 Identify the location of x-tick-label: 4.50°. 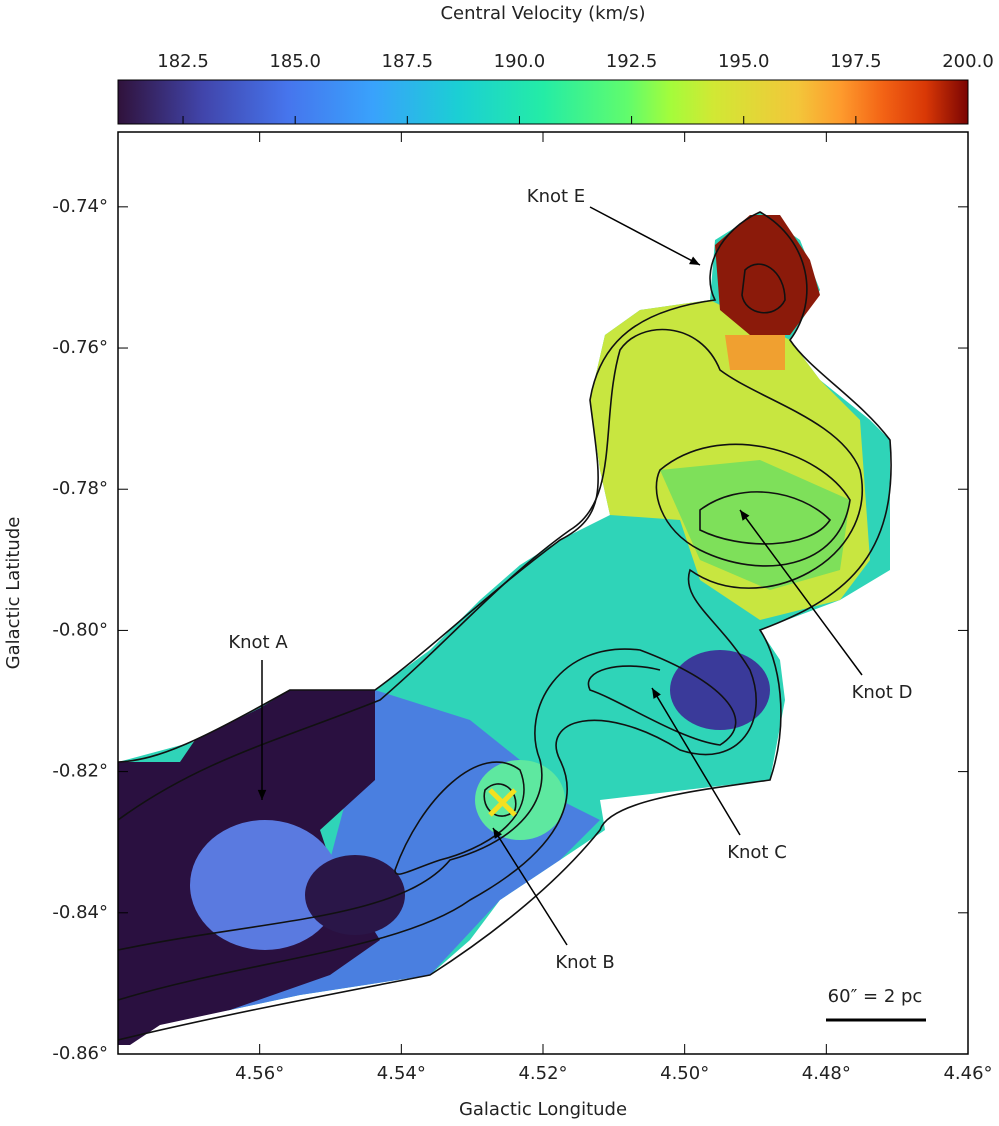
(684, 1073).